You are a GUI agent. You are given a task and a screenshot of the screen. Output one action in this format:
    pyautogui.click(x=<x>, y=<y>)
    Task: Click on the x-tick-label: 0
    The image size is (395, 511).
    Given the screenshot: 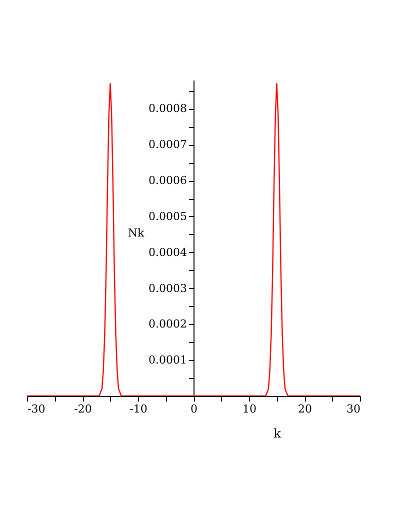 What is the action you would take?
    pyautogui.click(x=194, y=409)
    